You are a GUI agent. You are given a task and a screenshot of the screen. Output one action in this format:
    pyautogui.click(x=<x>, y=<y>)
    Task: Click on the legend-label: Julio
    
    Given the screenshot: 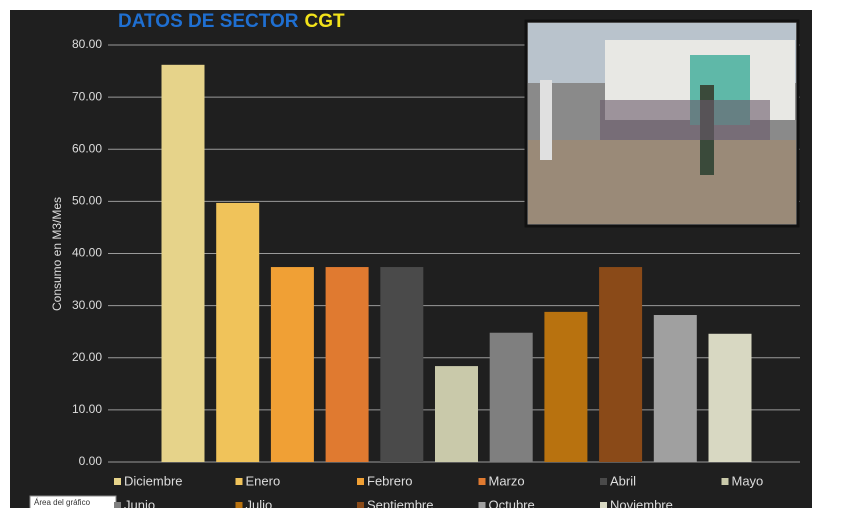 What is the action you would take?
    pyautogui.click(x=259, y=502)
    